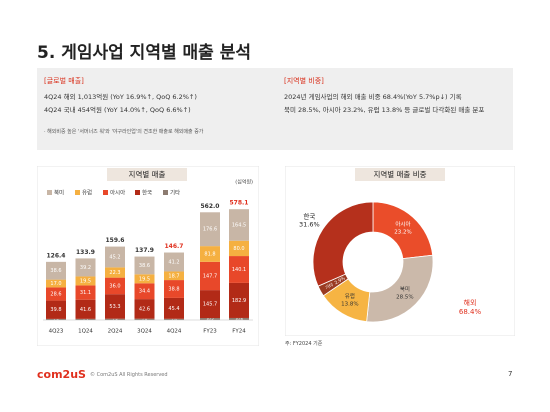 Image resolution: width=550 pixels, height=412 pixels. I want to click on x-tick-label: 2Q24, so click(115, 332).